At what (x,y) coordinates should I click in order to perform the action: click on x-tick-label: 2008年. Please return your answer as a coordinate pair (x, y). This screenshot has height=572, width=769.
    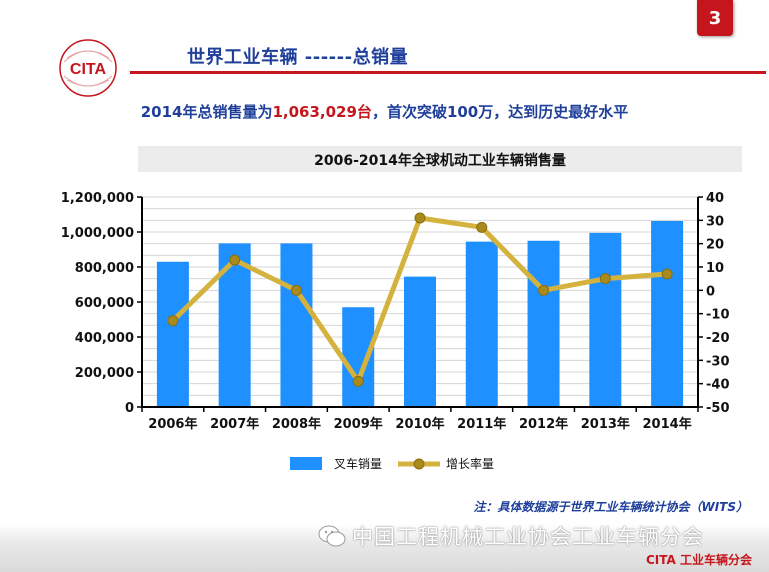
    Looking at the image, I should click on (296, 424).